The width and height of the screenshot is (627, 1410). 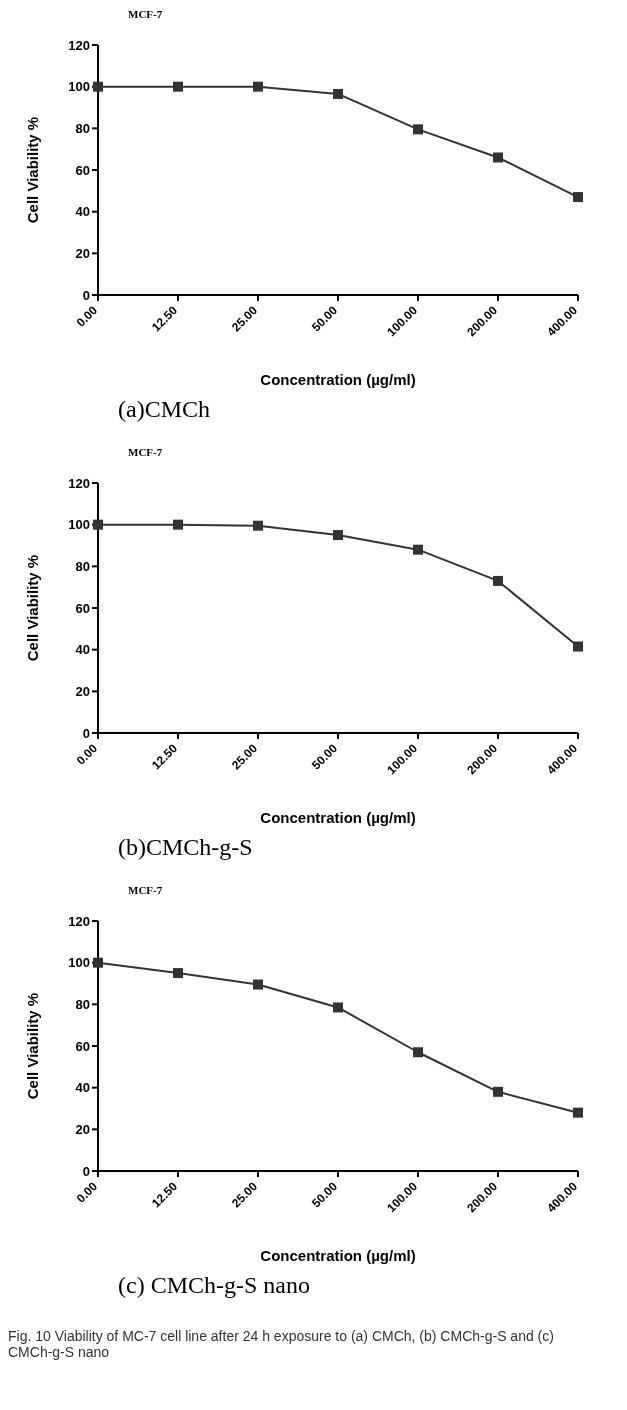 I want to click on text: (b)CMCh-g-S, so click(x=186, y=848).